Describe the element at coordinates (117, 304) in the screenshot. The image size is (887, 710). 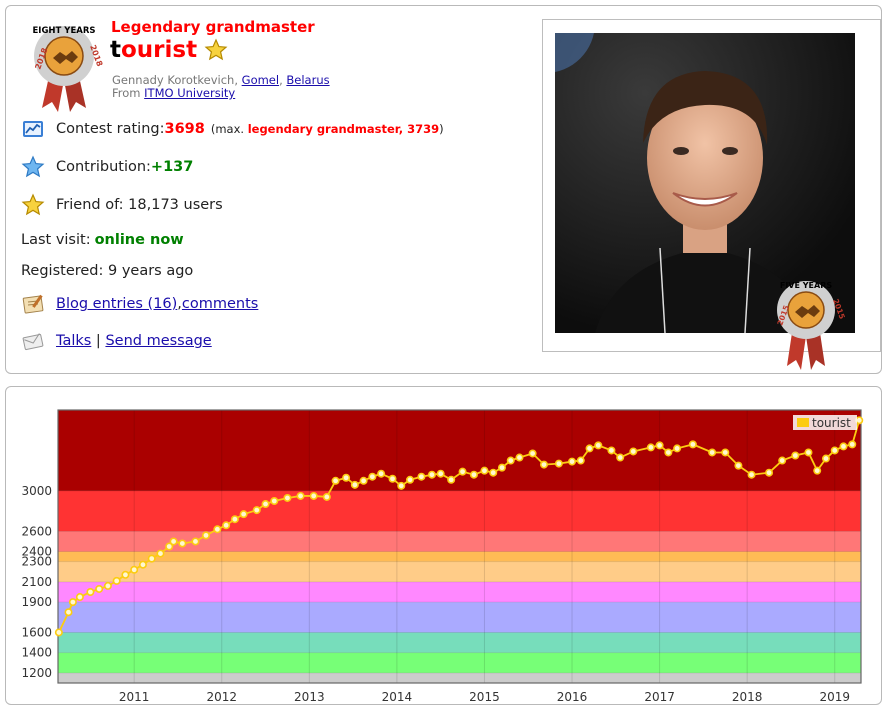
I see `blog-entries-link: Blog entries (16)` at that location.